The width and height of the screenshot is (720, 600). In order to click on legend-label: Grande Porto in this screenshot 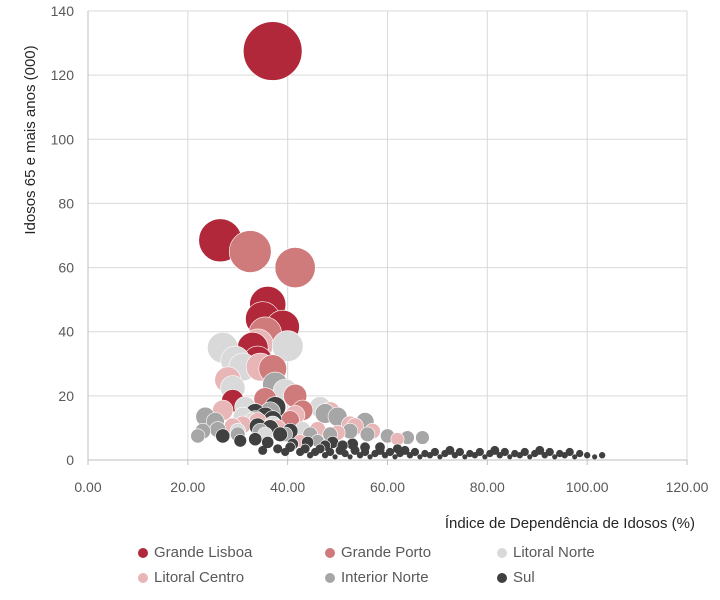, I will do `click(386, 552)`.